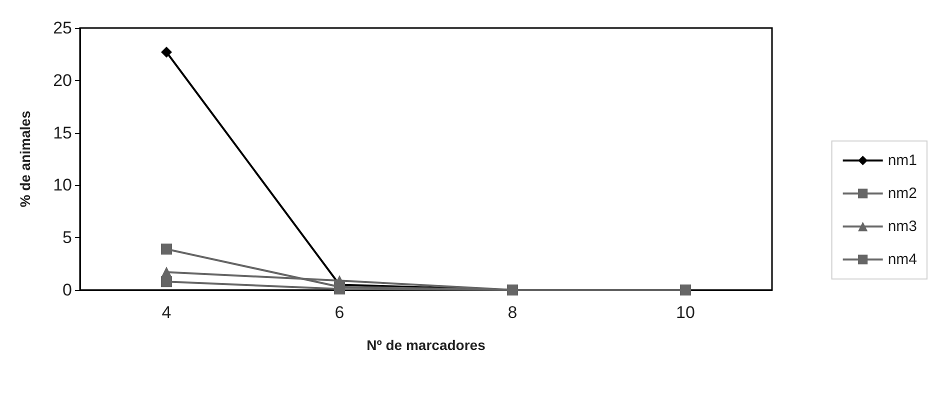  What do you see at coordinates (903, 259) in the screenshot?
I see `legend-label: nm4` at bounding box center [903, 259].